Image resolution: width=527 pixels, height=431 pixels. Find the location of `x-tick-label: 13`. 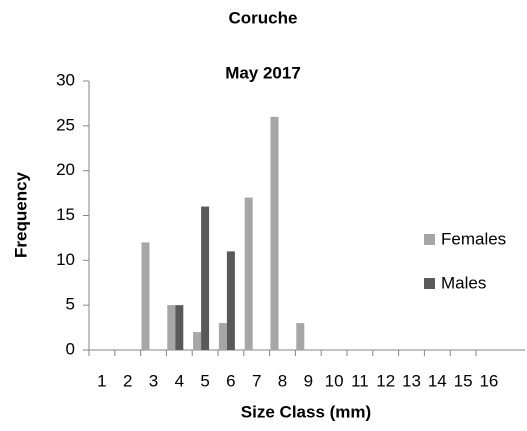

x-tick-label: 13 is located at coordinates (411, 380).